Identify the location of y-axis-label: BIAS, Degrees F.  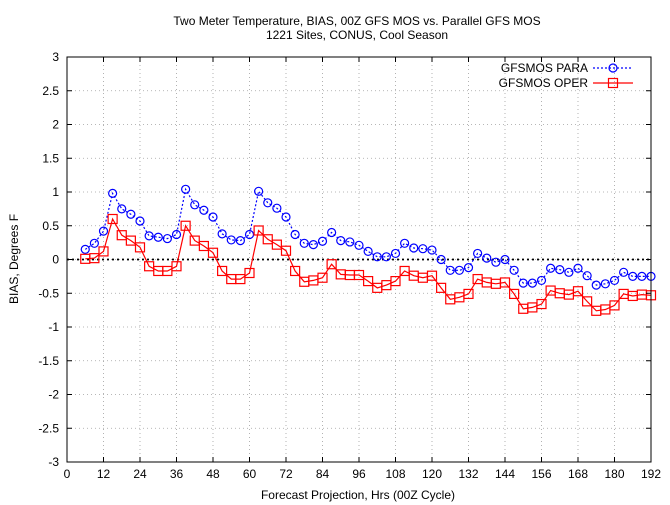
(14, 259).